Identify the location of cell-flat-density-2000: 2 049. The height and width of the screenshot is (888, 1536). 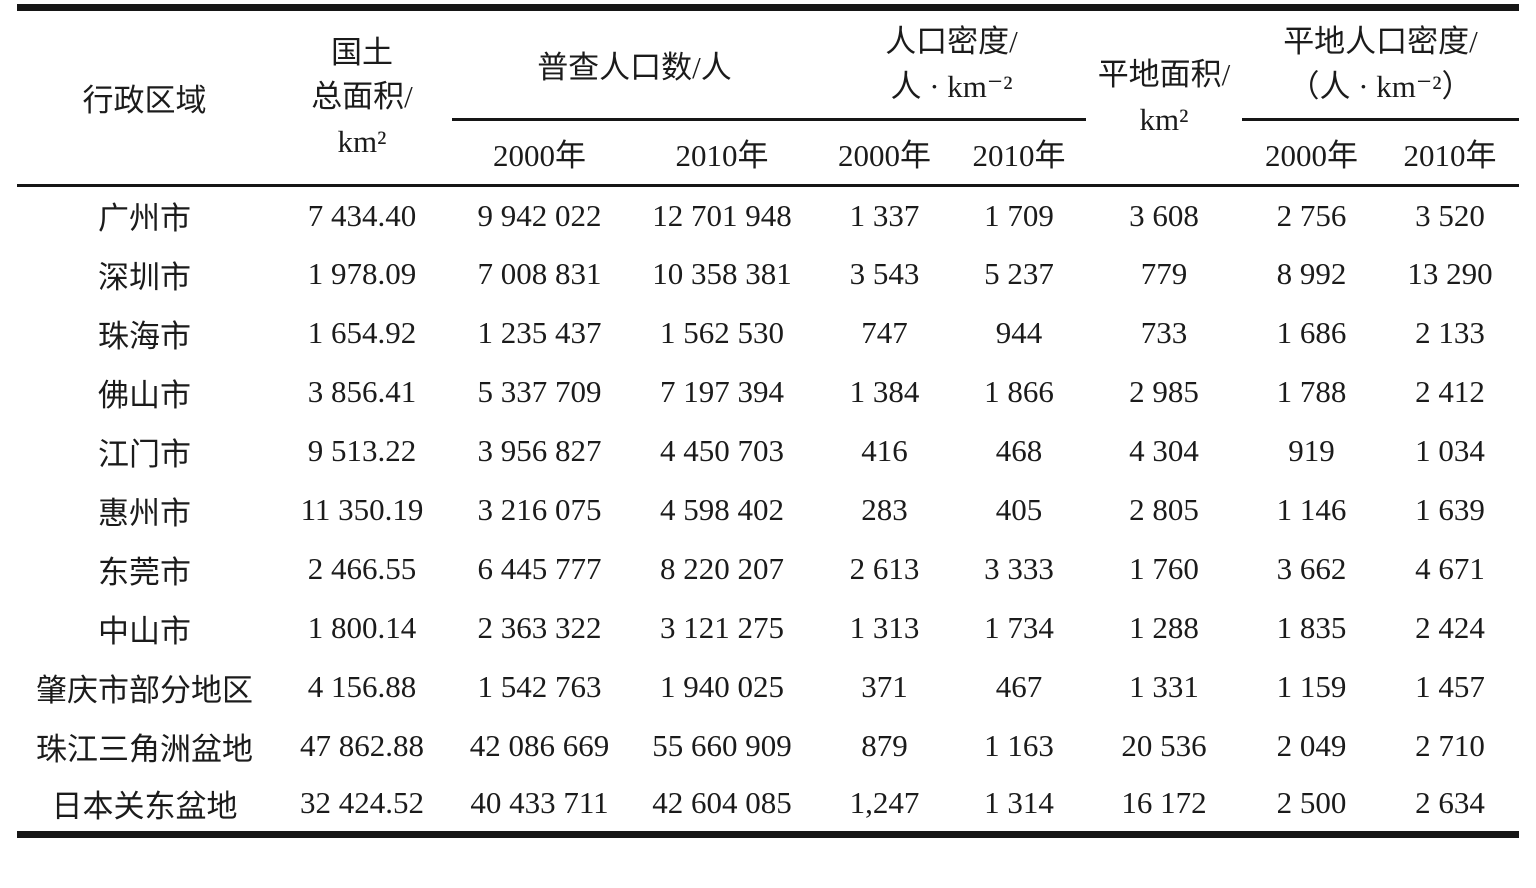
(1311, 745).